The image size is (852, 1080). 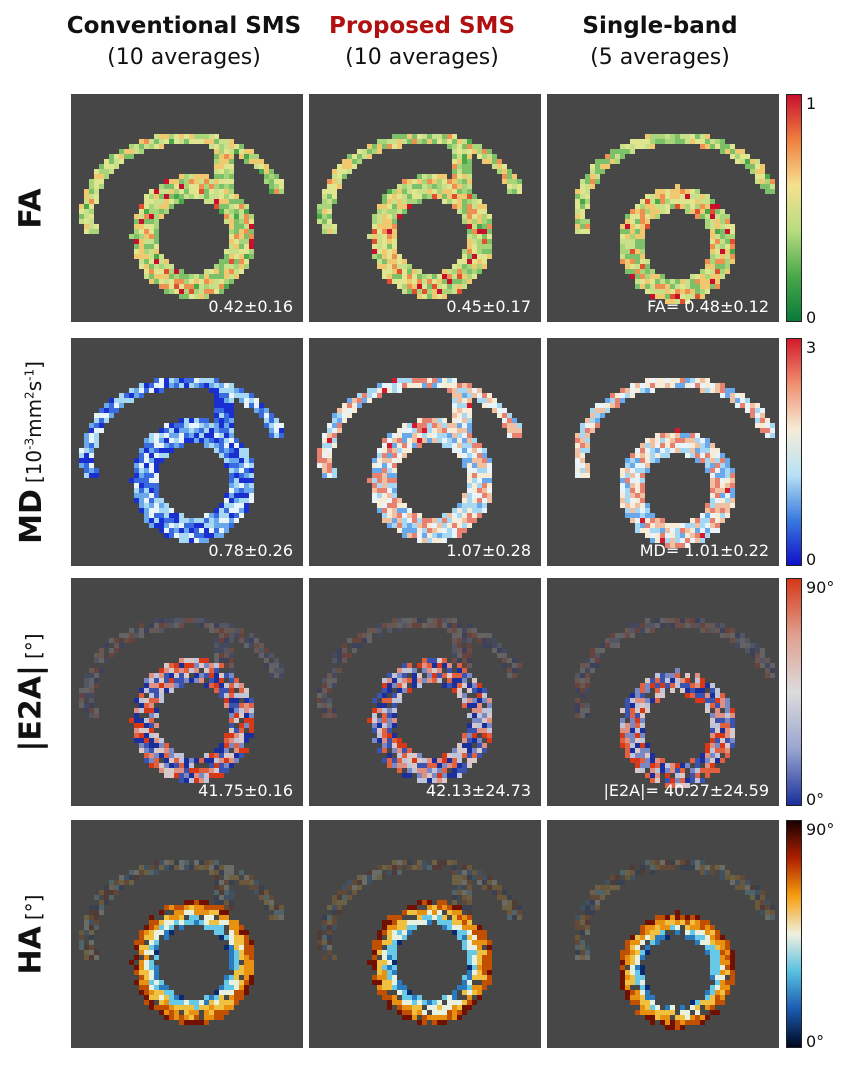 What do you see at coordinates (250, 550) in the screenshot?
I see `stat-label: 0.78±0.26` at bounding box center [250, 550].